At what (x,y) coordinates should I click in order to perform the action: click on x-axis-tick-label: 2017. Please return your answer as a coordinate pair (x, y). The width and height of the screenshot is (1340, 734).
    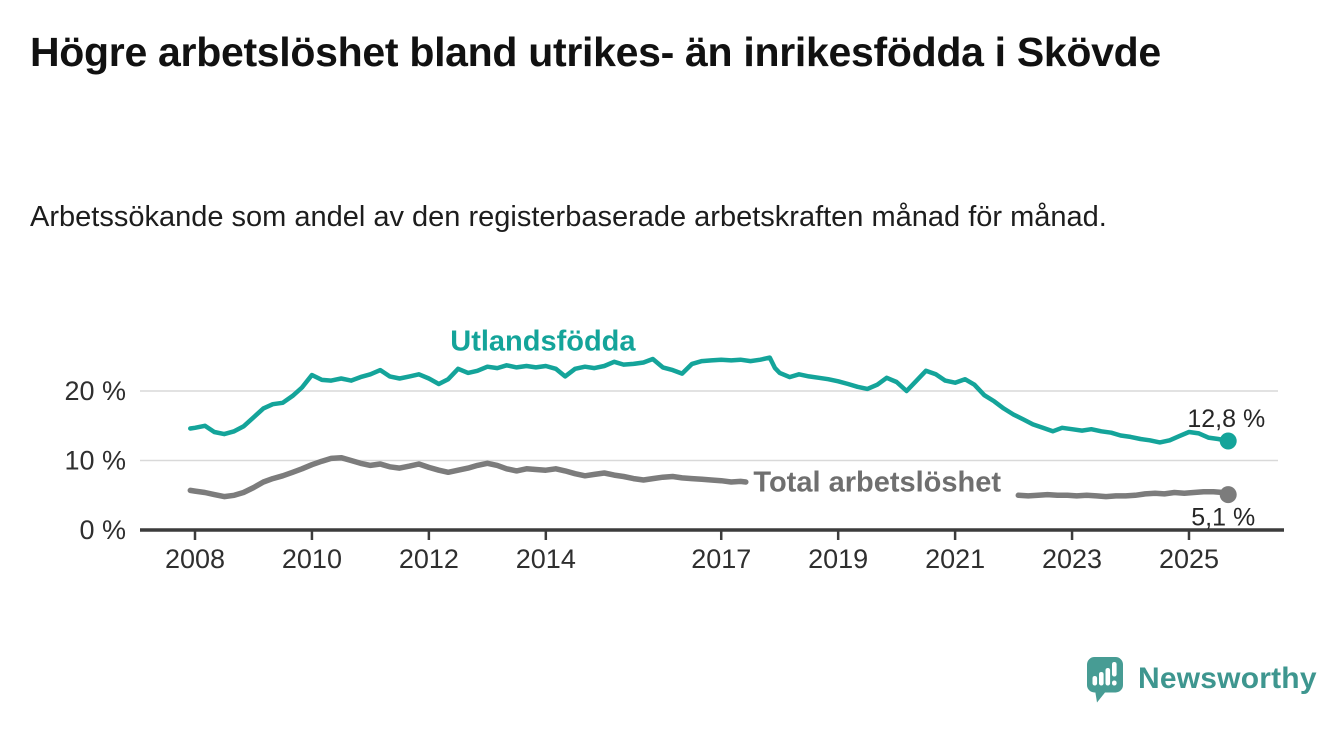
    Looking at the image, I should click on (721, 559).